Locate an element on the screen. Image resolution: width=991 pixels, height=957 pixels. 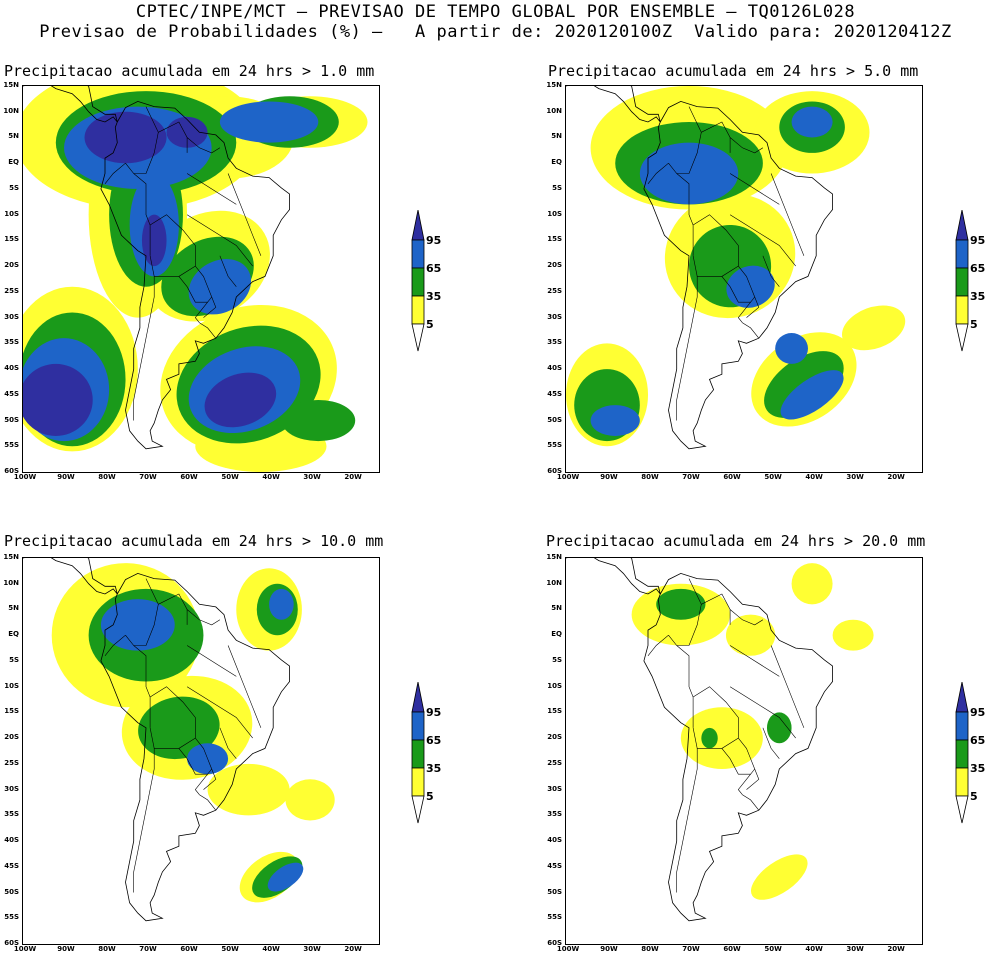
lat-tick-label: EQ is located at coordinates (556, 634).